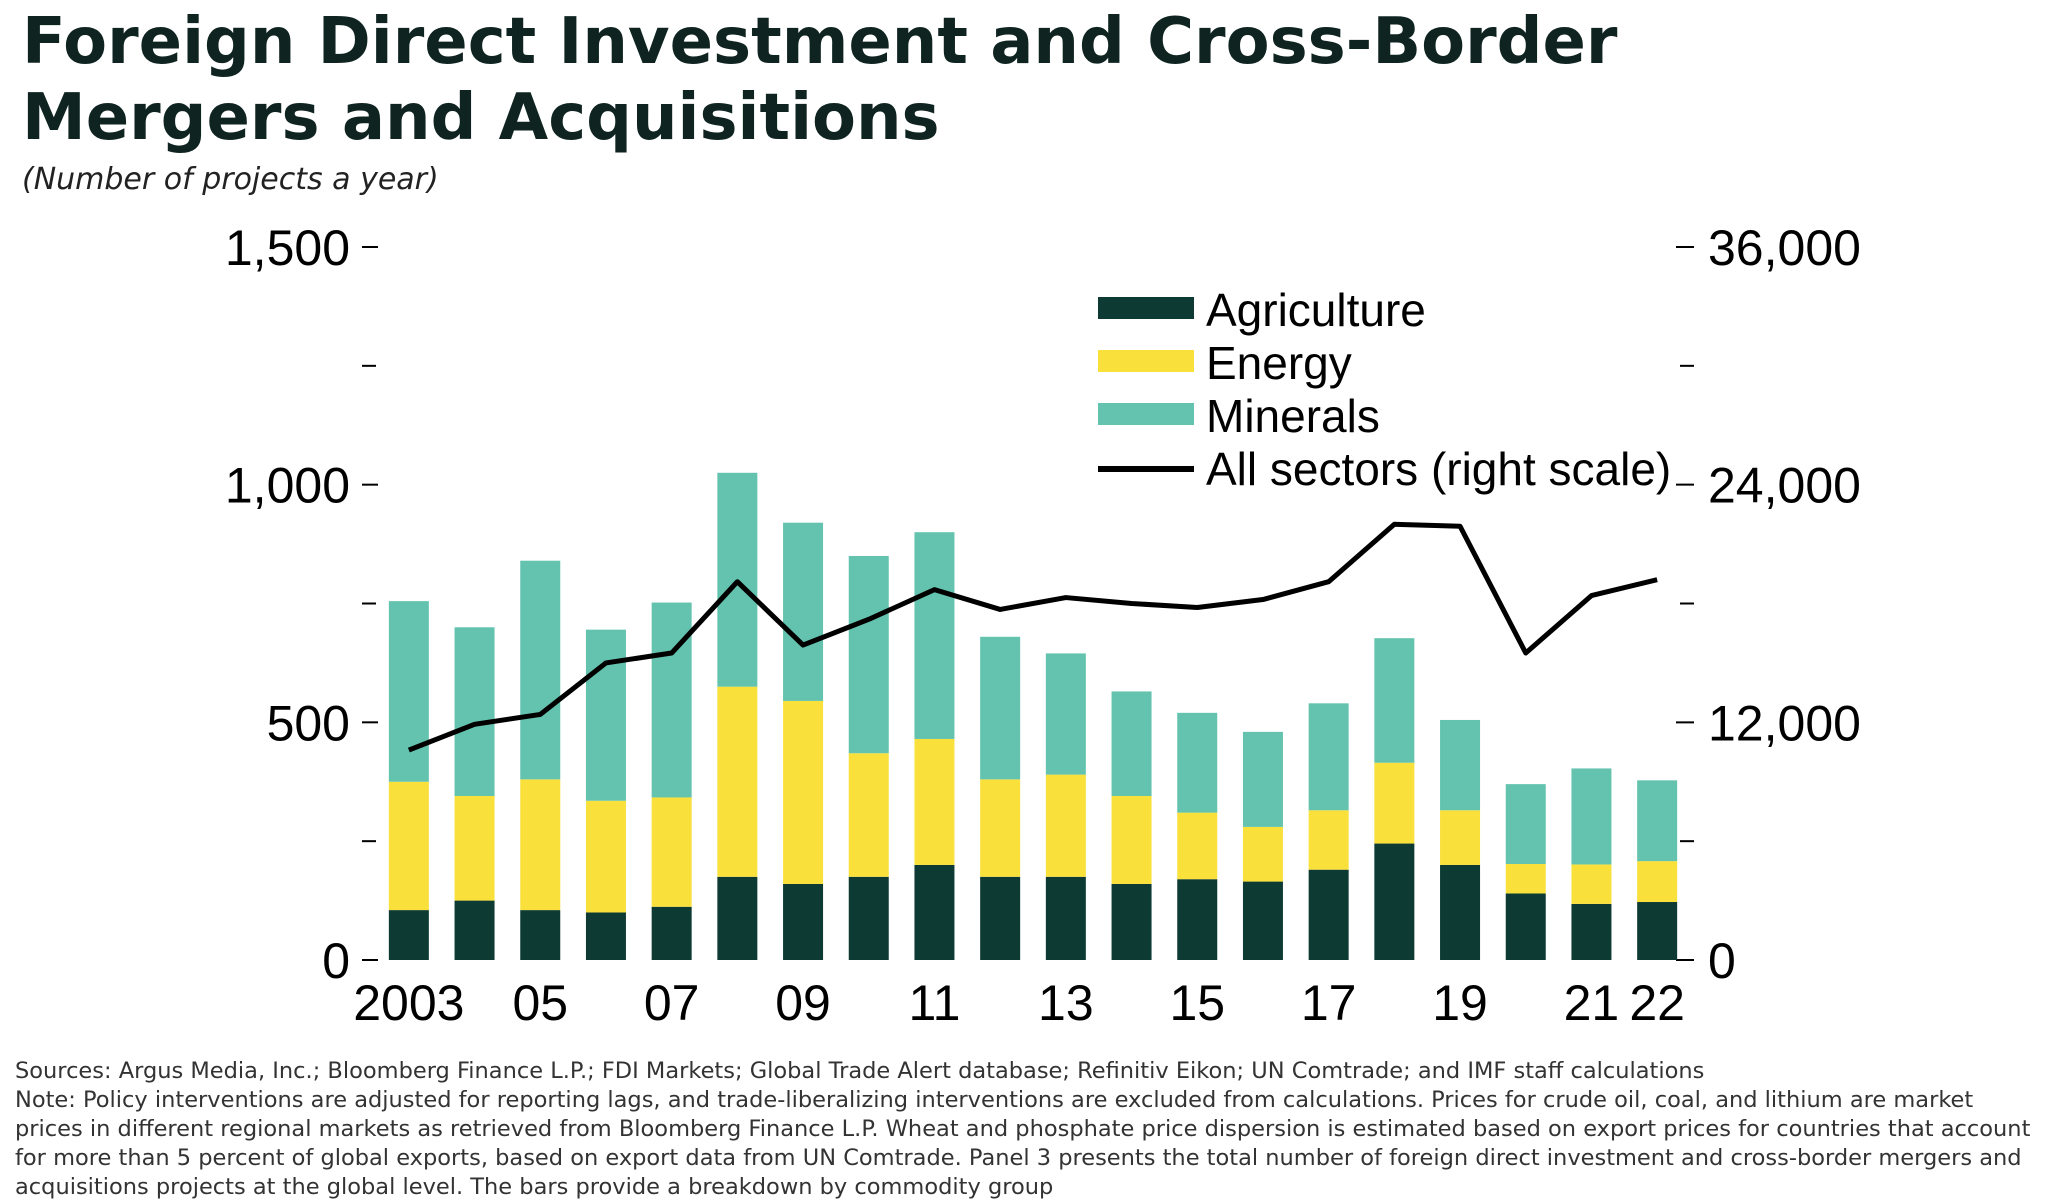  Describe the element at coordinates (1784, 723) in the screenshot. I see `right-axis-tick-label: 12,000` at that location.